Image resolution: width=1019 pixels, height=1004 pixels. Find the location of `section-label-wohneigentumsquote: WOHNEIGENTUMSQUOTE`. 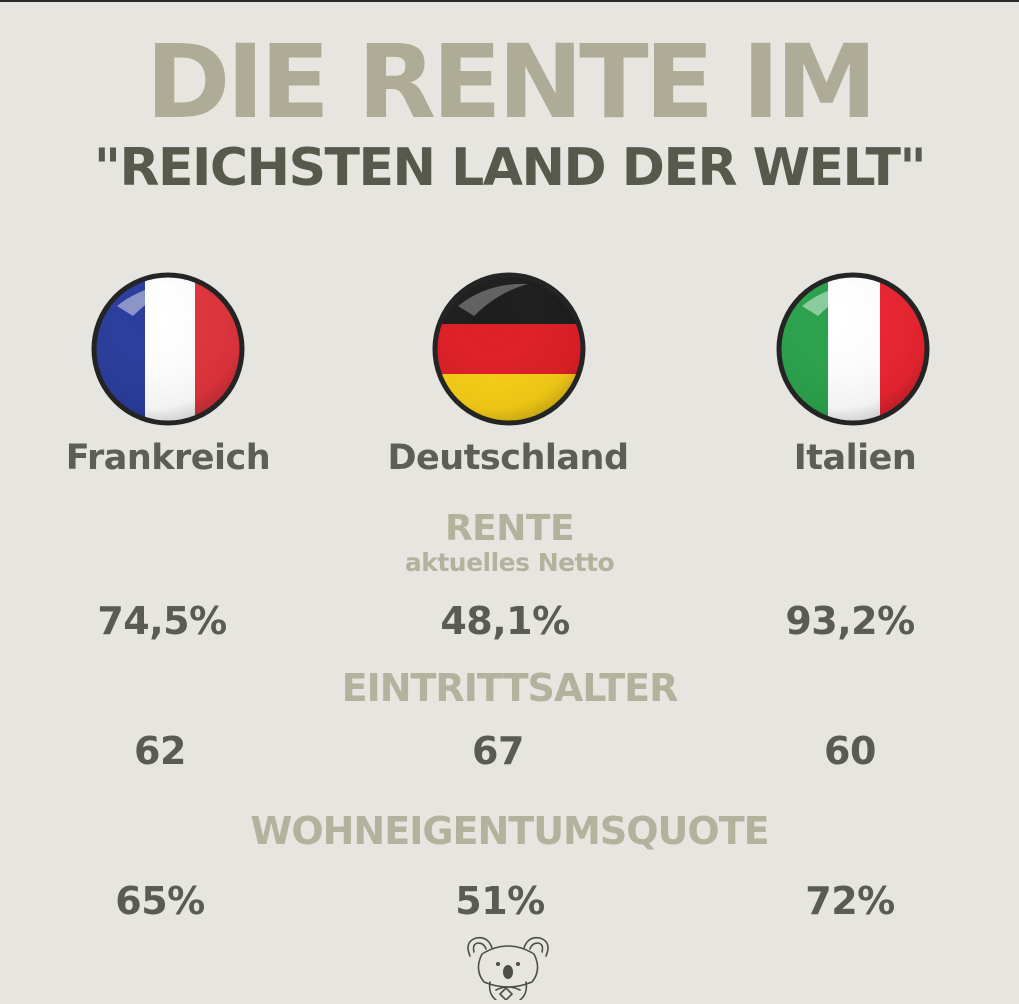

section-label-wohneigentumsquote: WOHNEIGENTUMSQUOTE is located at coordinates (509, 831).